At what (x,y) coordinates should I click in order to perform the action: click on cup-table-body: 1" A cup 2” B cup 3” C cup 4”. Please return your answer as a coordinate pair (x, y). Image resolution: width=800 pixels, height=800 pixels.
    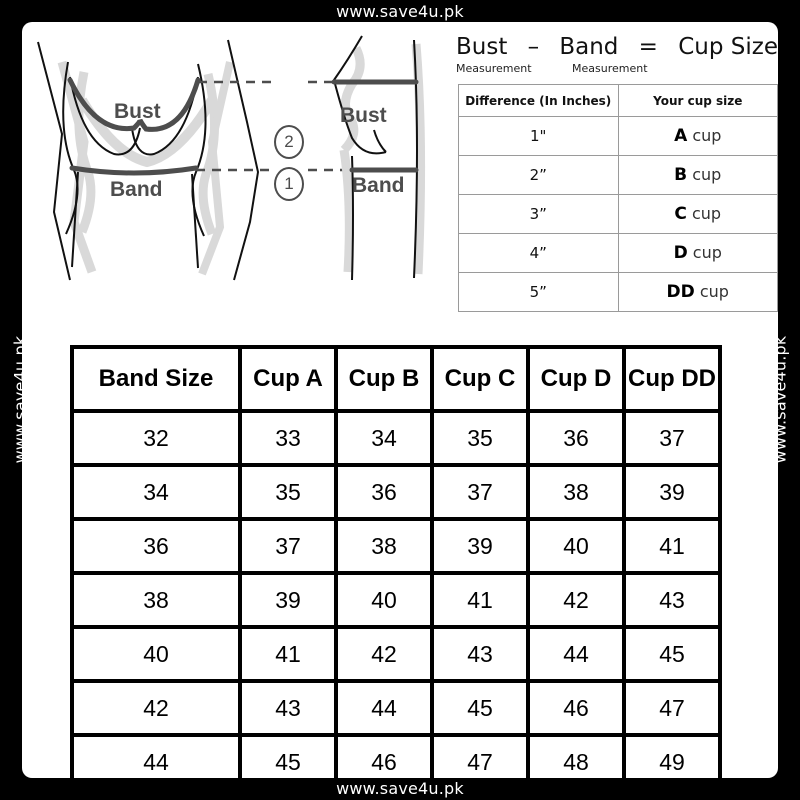
    Looking at the image, I should click on (618, 214).